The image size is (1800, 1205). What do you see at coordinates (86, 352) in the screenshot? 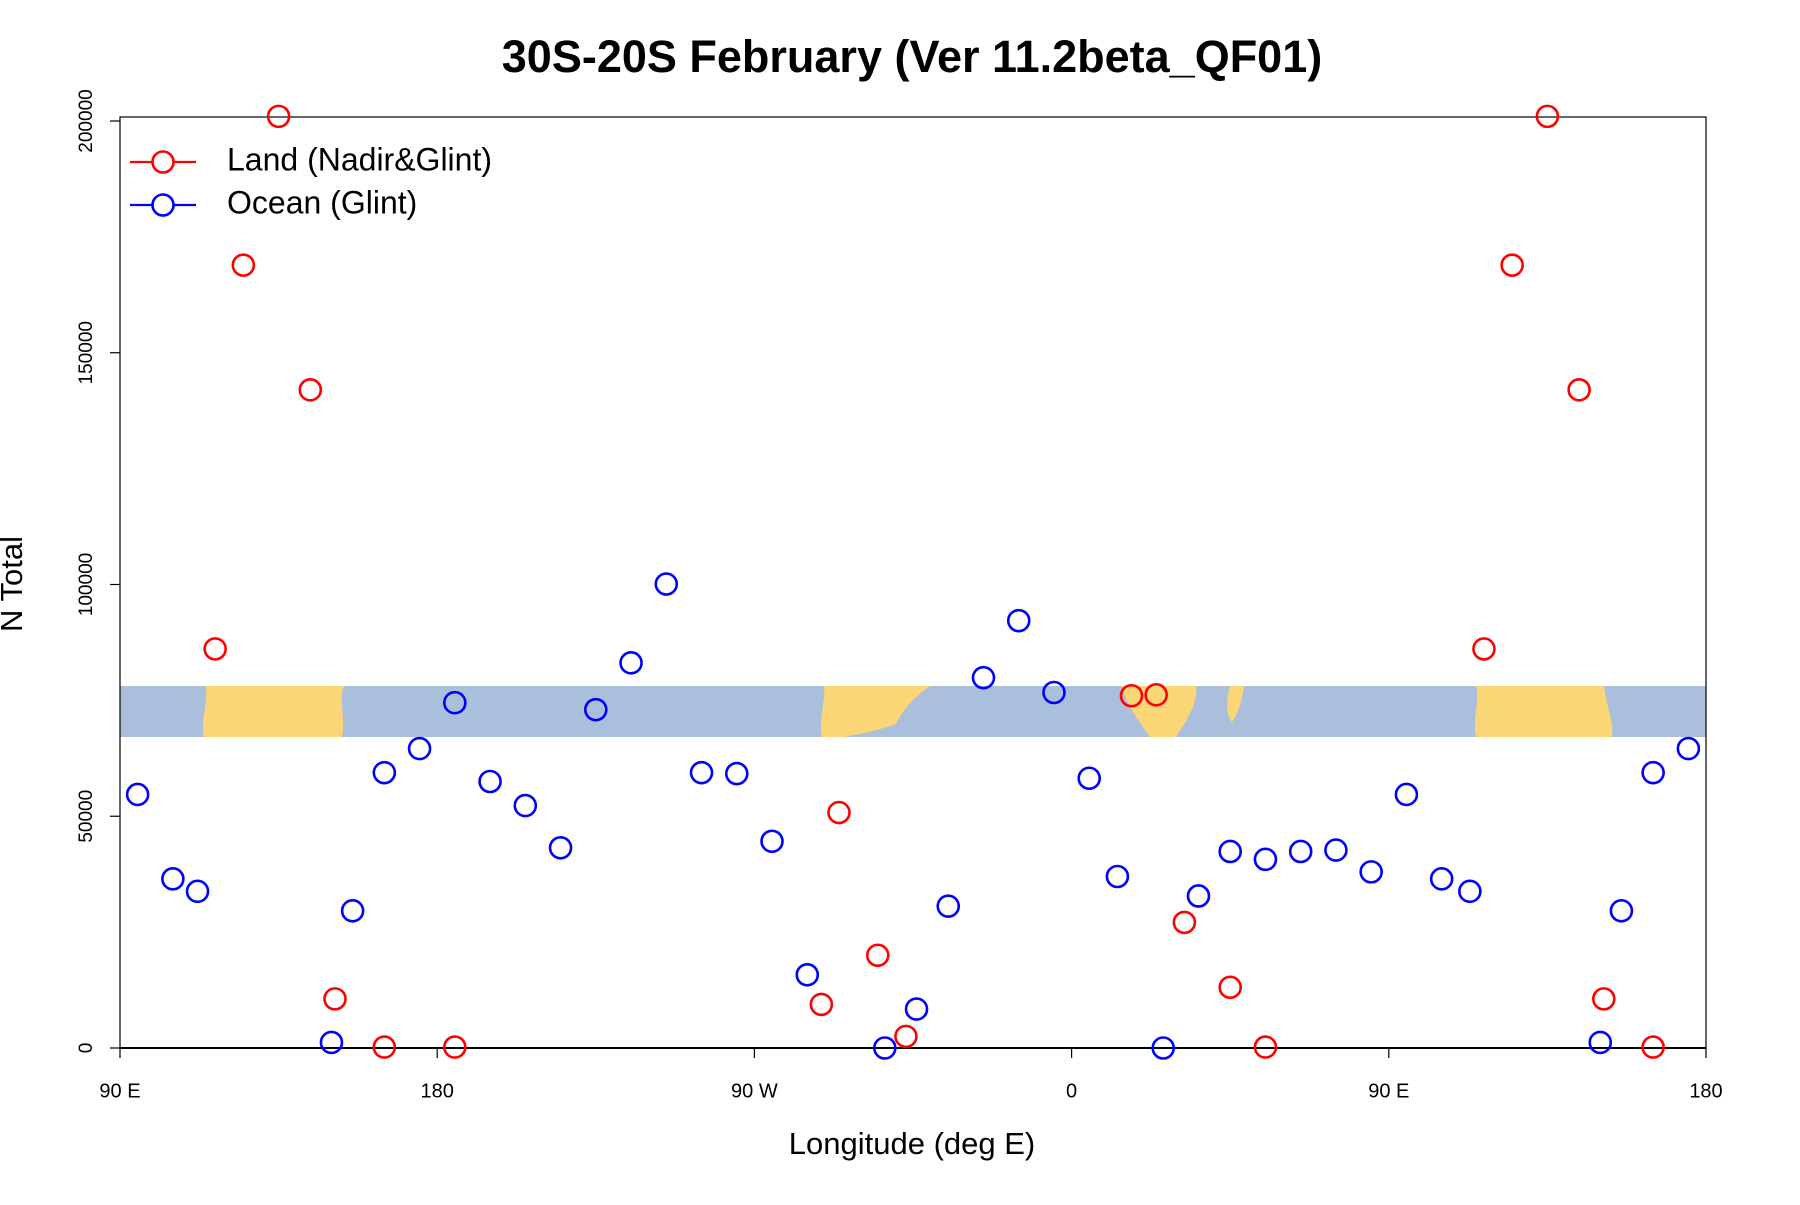
I see `y-tick-label: 150000` at bounding box center [86, 352].